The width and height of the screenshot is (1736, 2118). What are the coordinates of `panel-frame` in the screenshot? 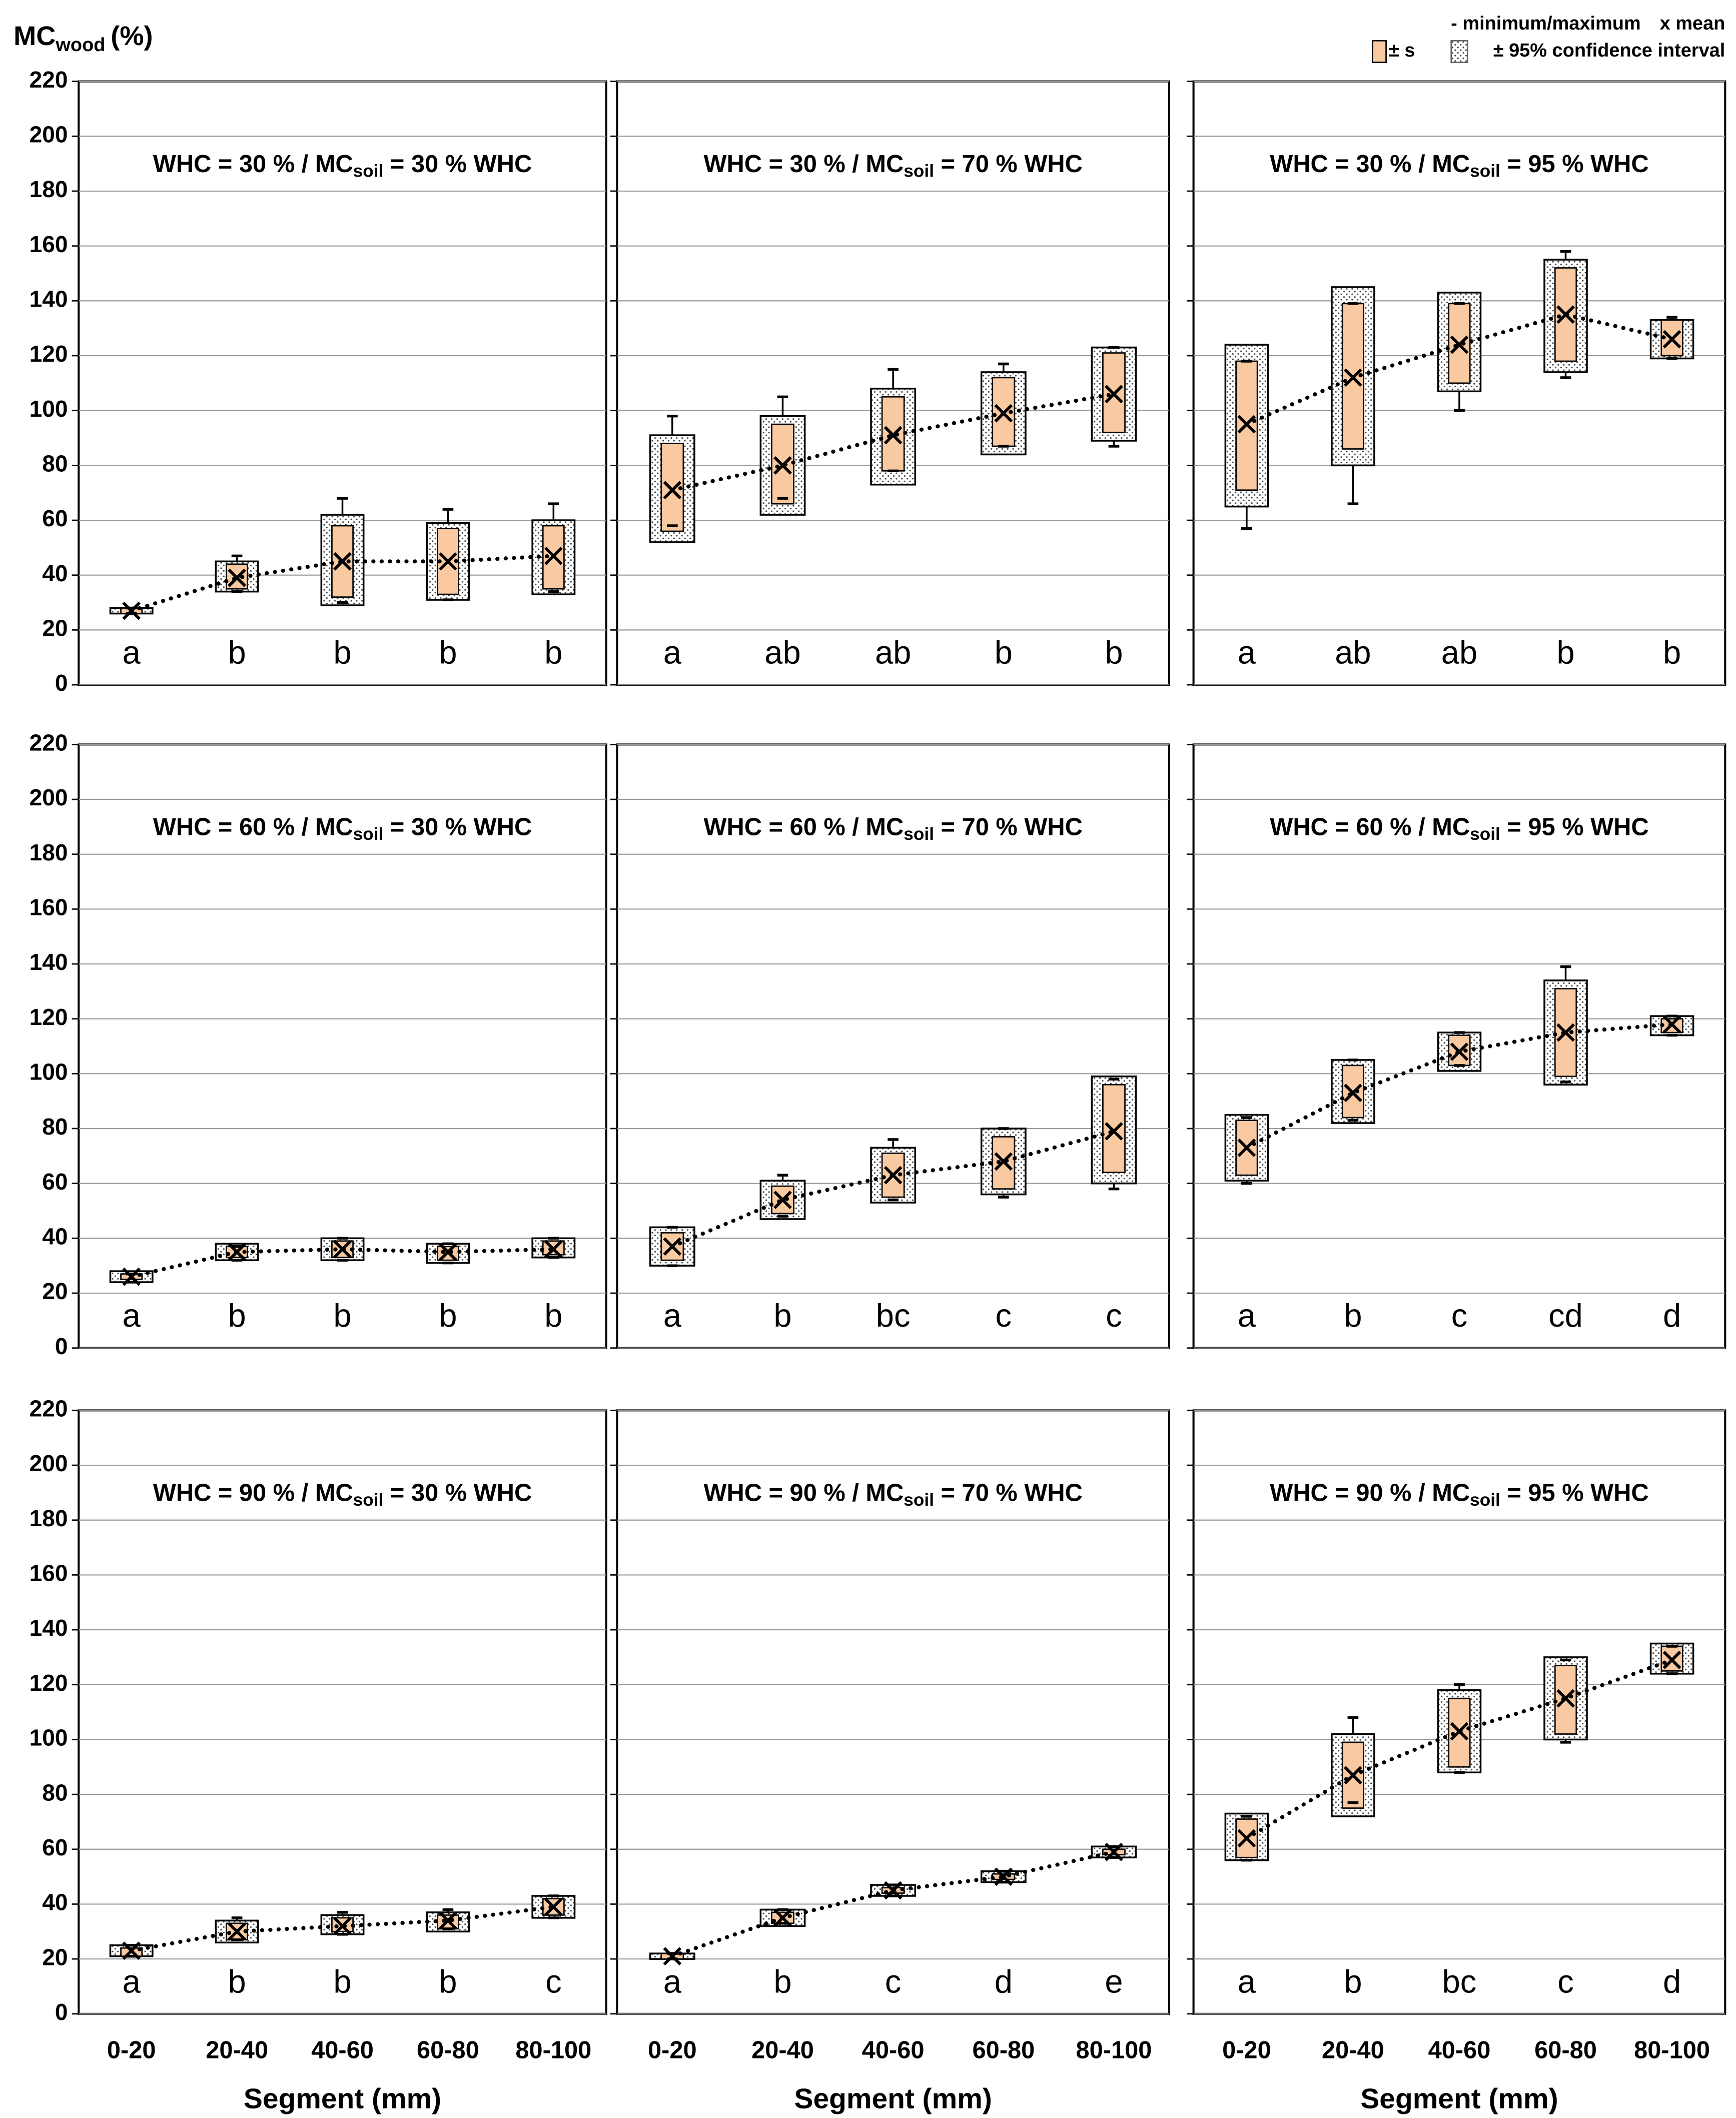 It's located at (893, 1712).